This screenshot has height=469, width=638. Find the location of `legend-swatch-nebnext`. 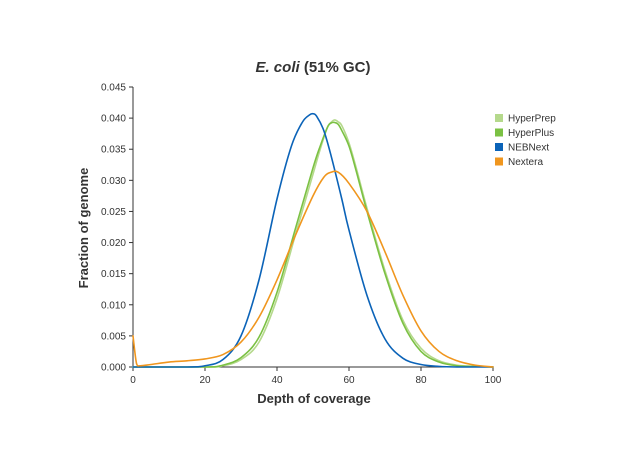

legend-swatch-nebnext is located at coordinates (499, 147).